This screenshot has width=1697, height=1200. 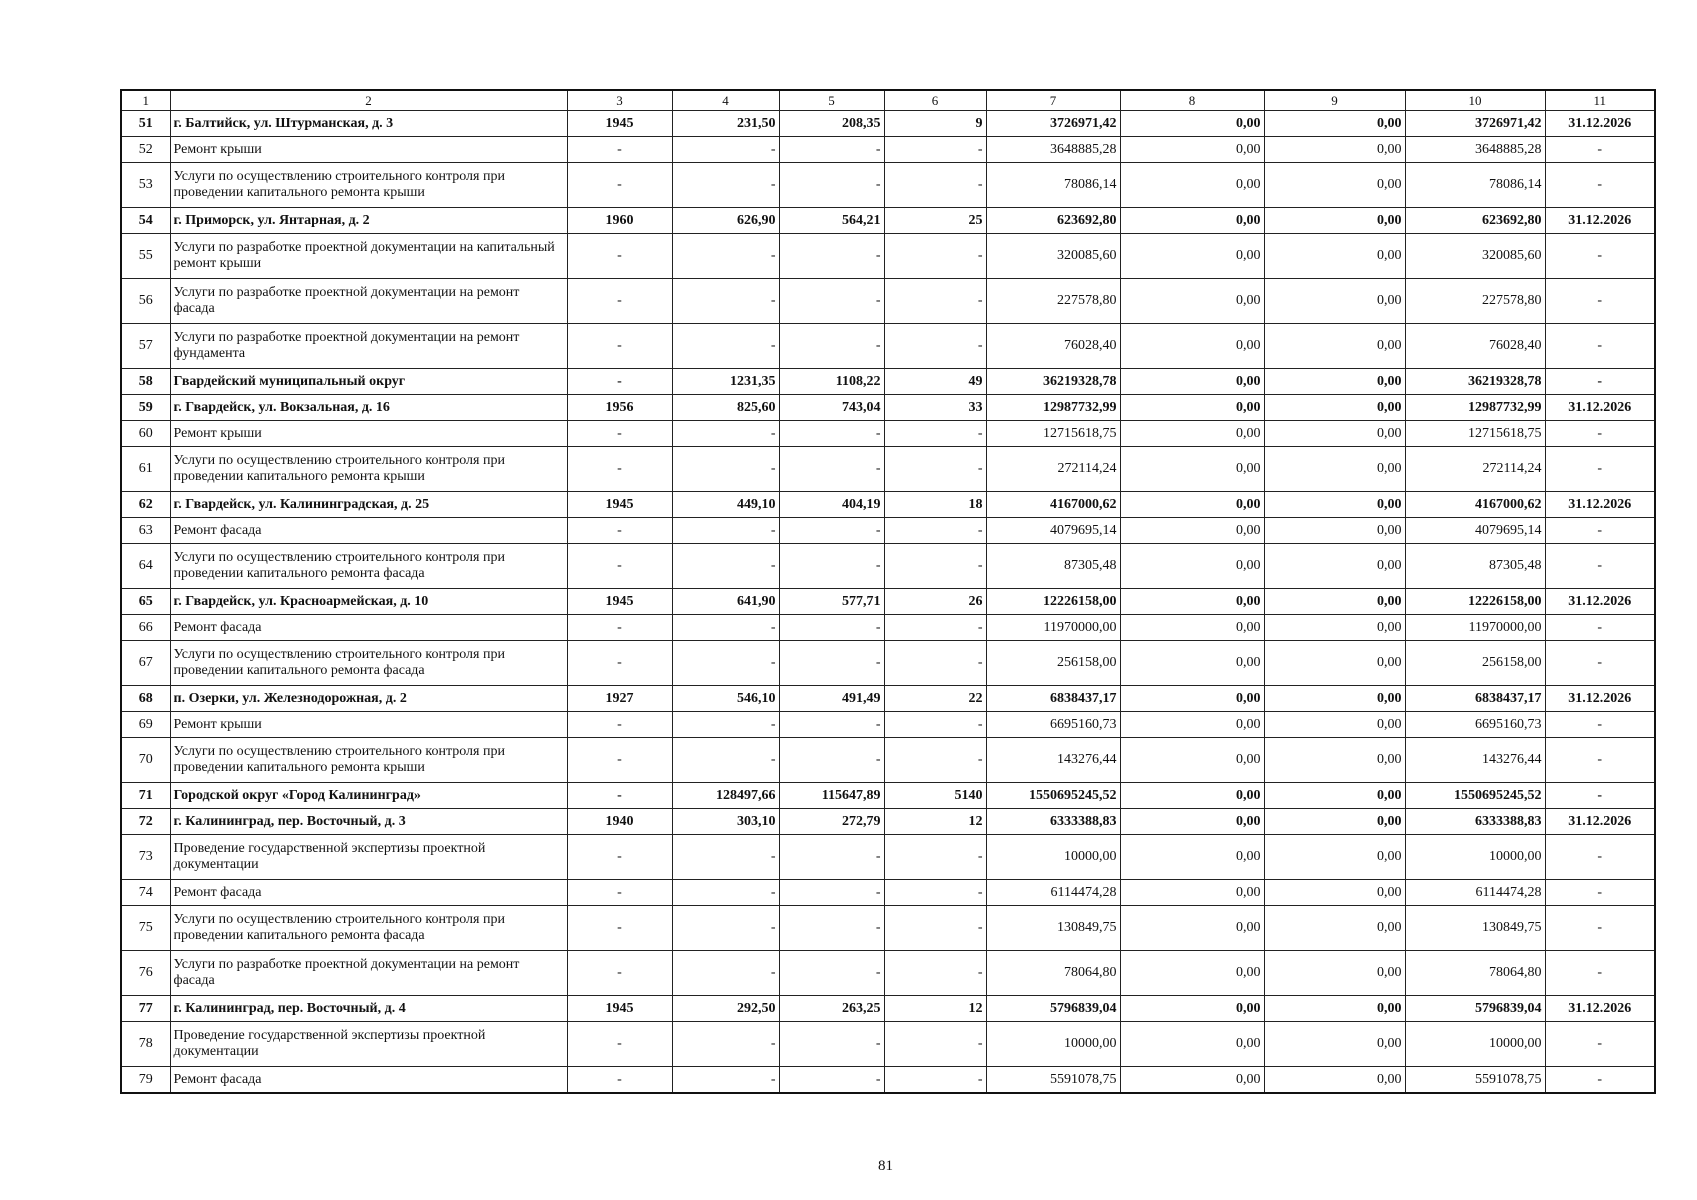 What do you see at coordinates (619, 821) in the screenshot?
I see `year-cell: 1940` at bounding box center [619, 821].